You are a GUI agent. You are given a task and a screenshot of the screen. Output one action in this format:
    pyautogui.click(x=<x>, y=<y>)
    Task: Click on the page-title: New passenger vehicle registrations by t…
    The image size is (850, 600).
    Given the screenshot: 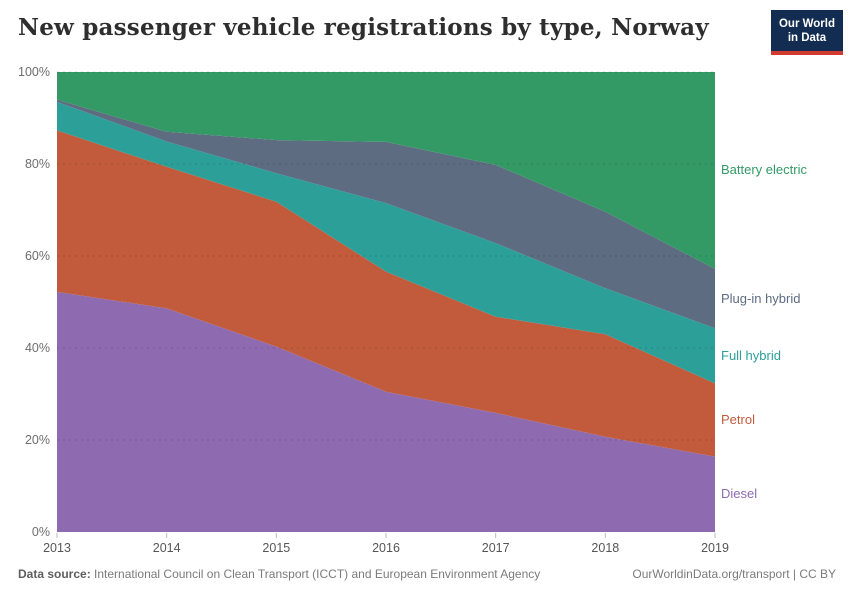 What is the action you would take?
    pyautogui.click(x=363, y=27)
    